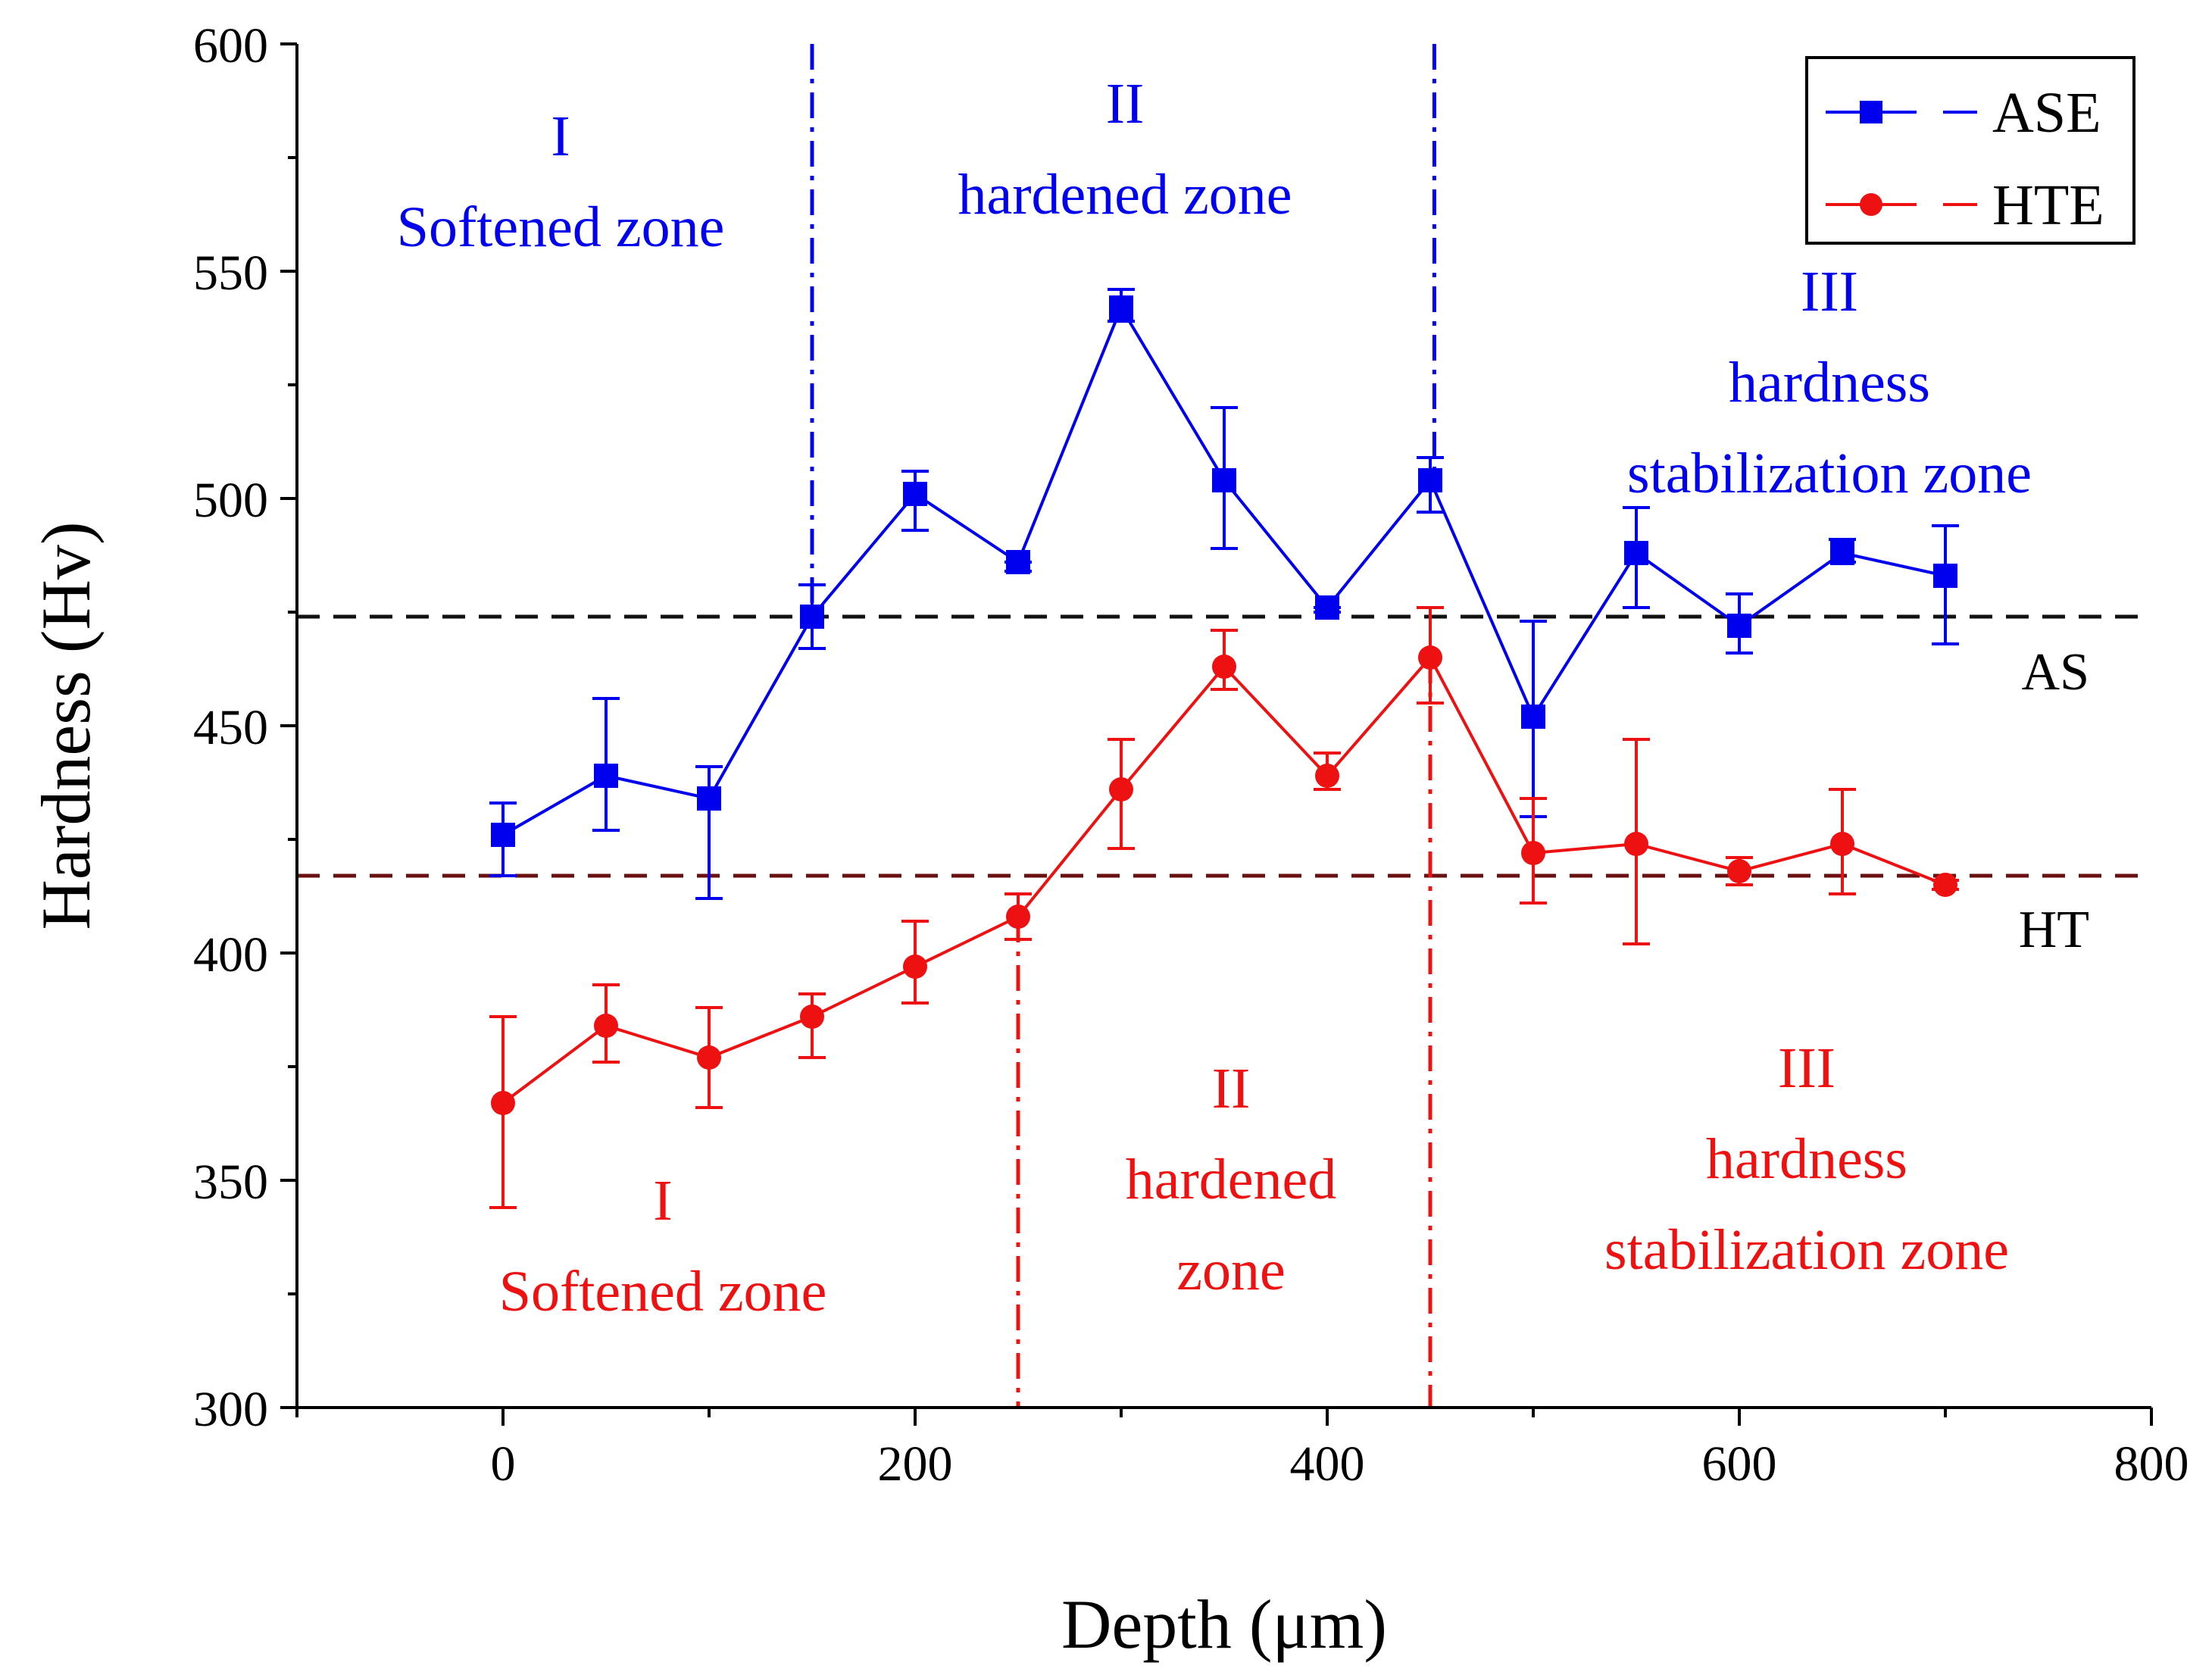 Image resolution: width=2212 pixels, height=1678 pixels. I want to click on zone-annotation-line: hardened, so click(1231, 1179).